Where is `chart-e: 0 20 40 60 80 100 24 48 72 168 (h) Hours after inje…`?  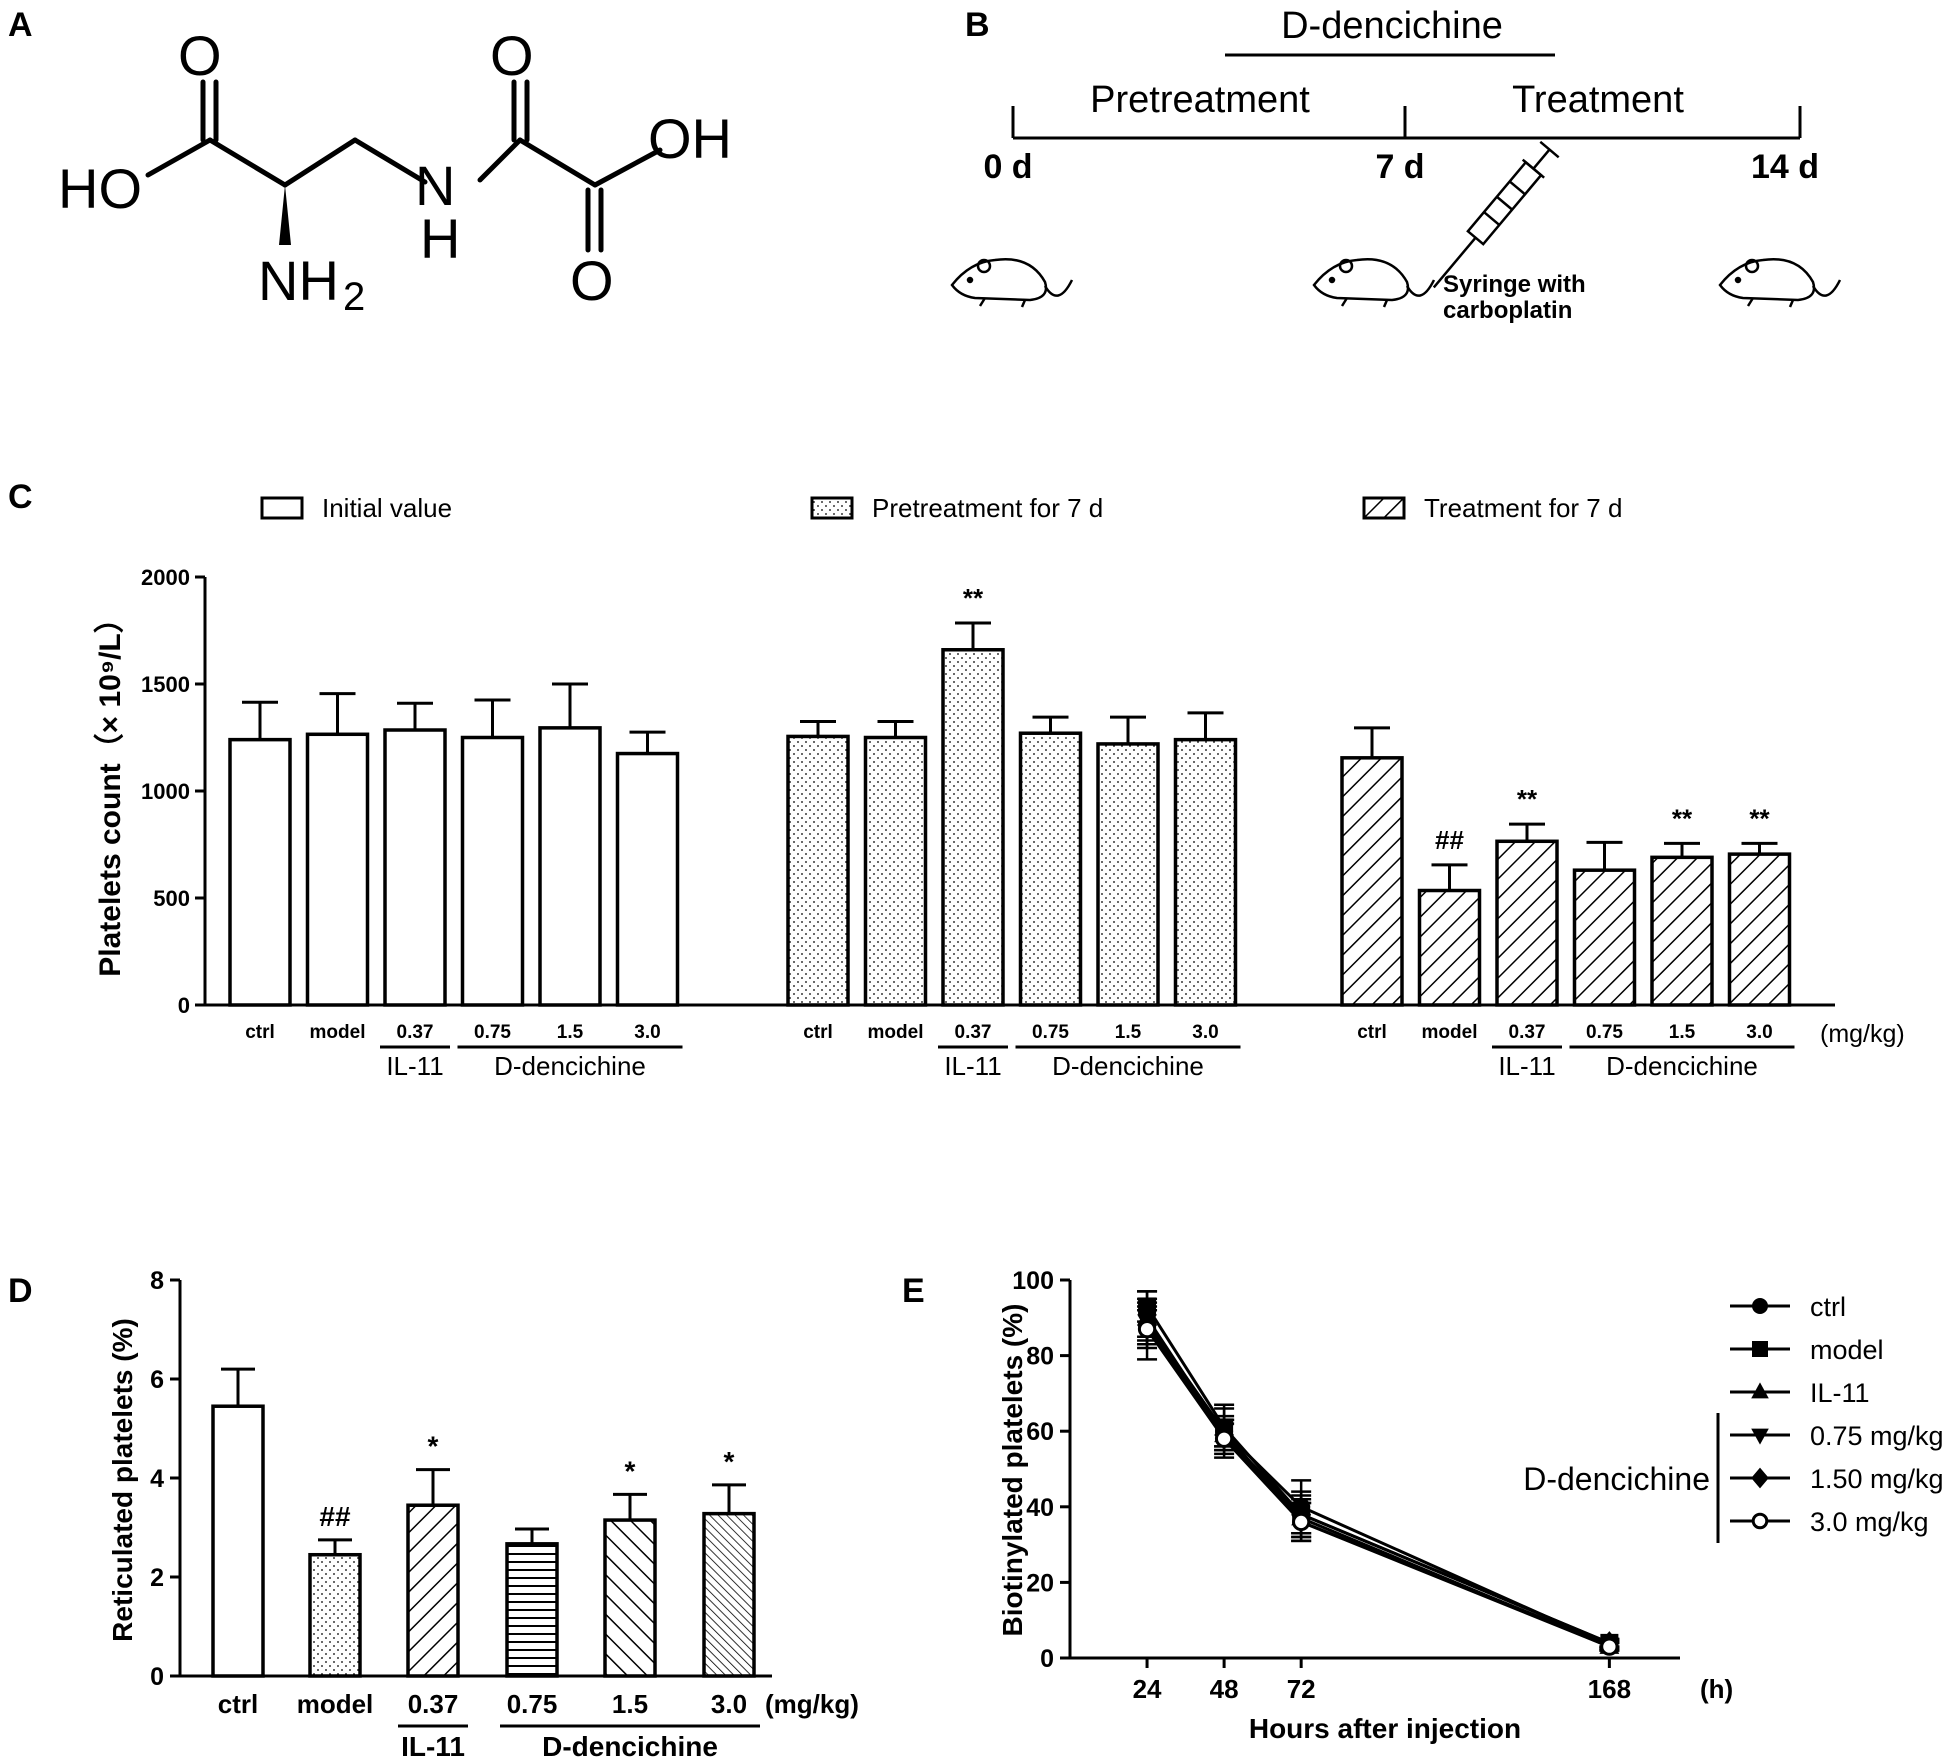 chart-e: 0 20 40 60 80 100 24 48 72 168 (h) Hours after inje… is located at coordinates (1470, 1505).